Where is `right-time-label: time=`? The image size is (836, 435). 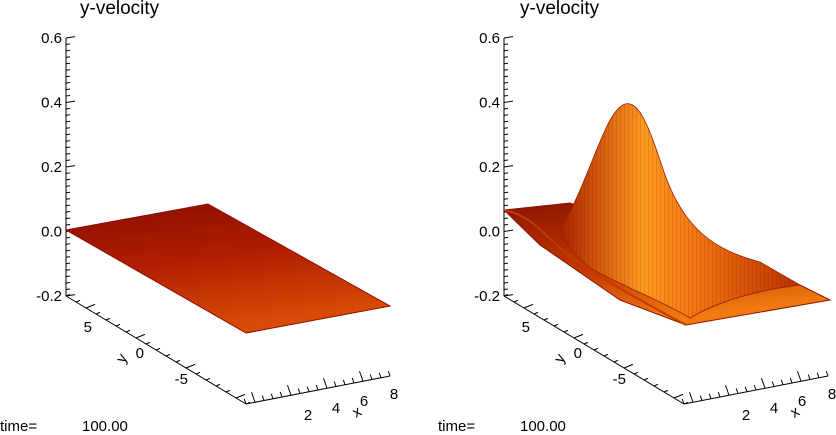 right-time-label: time= is located at coordinates (457, 426).